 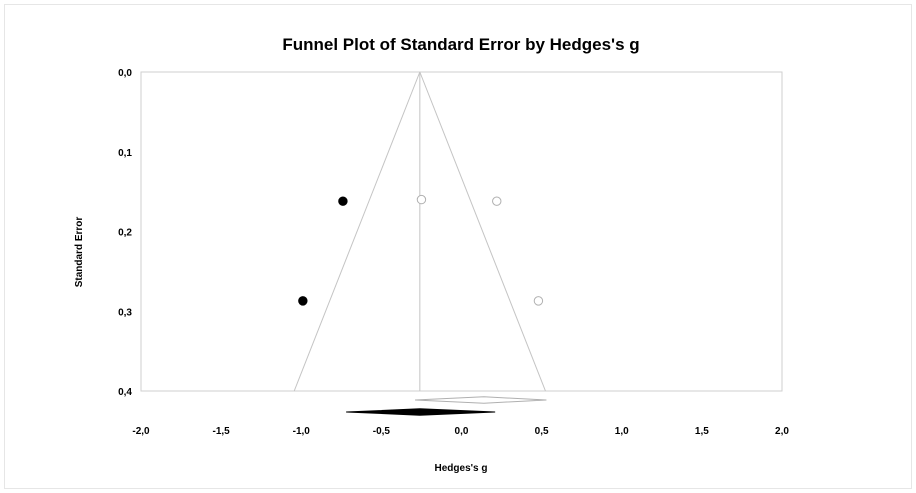 I want to click on y-axis-ticks: 0,0 0,1 0,2 0,3 0,4, so click(x=125, y=233).